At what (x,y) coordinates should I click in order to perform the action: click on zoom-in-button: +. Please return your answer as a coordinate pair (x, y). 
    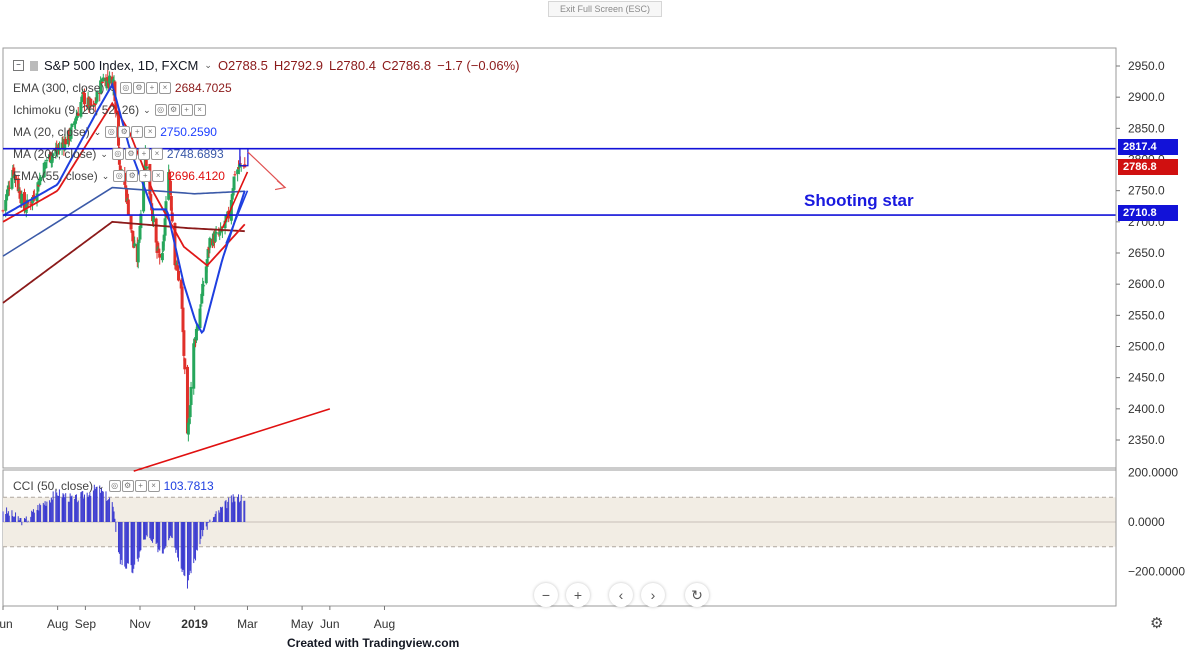
    Looking at the image, I should click on (578, 595).